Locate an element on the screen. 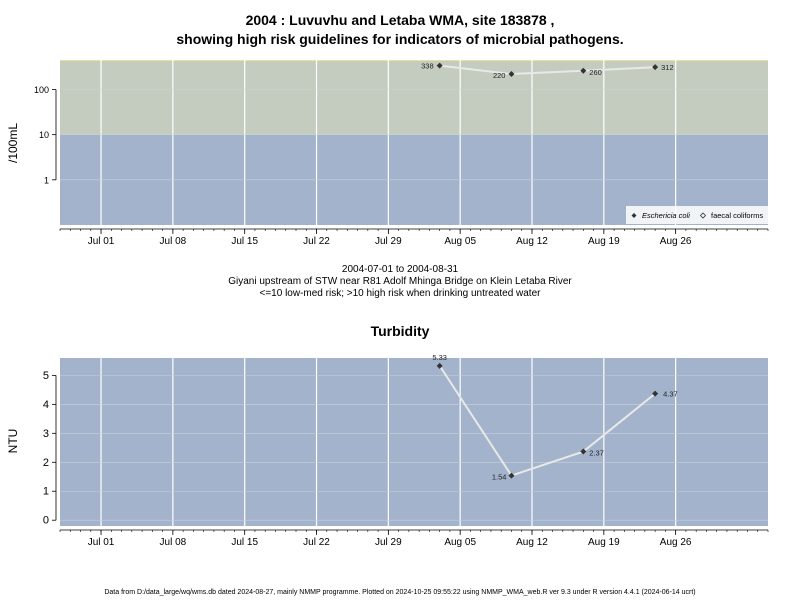  data-label: 1.54 is located at coordinates (499, 477).